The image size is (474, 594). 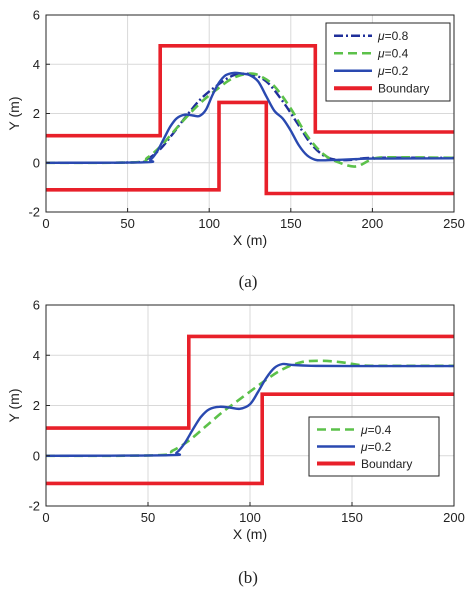 What do you see at coordinates (388, 62) in the screenshot?
I see `legend: μ=0.8 μ=0.4 μ=0.2 Boundary` at bounding box center [388, 62].